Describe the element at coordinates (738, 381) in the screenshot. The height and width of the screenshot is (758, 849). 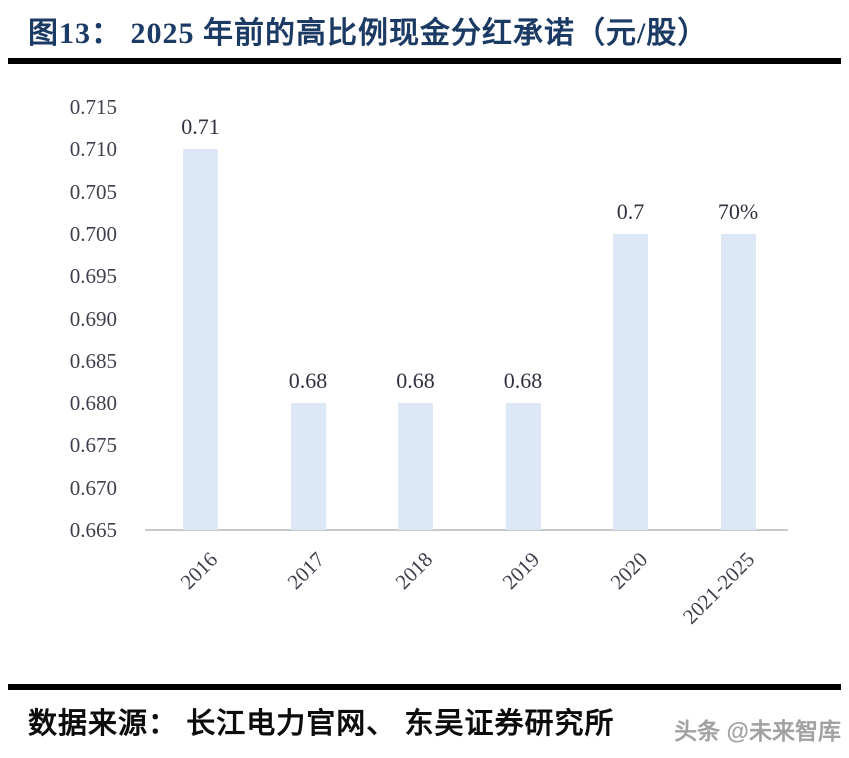
I see `chart-bar-2021-2025` at that location.